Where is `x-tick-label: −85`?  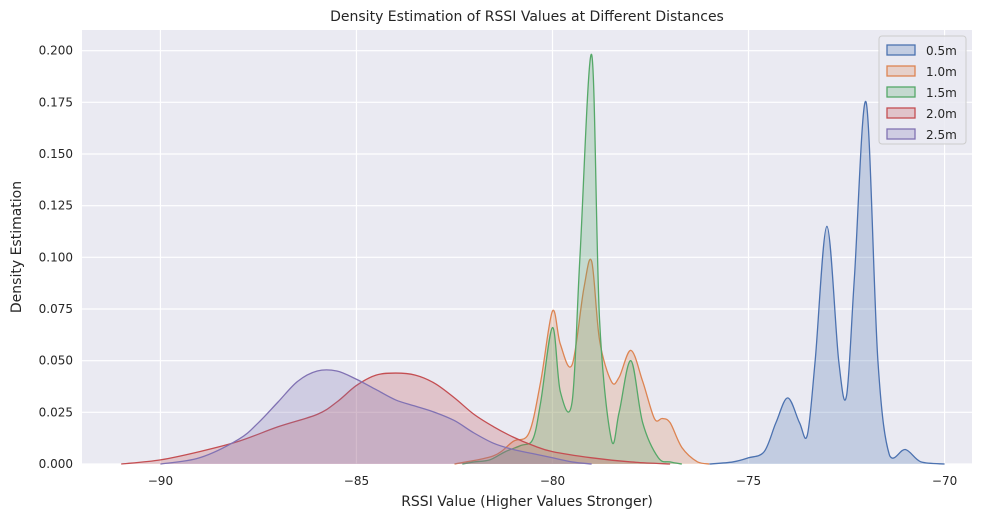 x-tick-label: −85 is located at coordinates (356, 481).